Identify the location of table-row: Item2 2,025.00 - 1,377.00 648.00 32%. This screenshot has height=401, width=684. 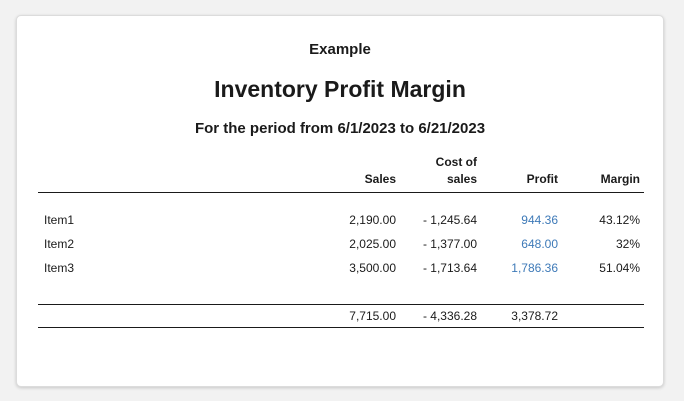
(341, 244).